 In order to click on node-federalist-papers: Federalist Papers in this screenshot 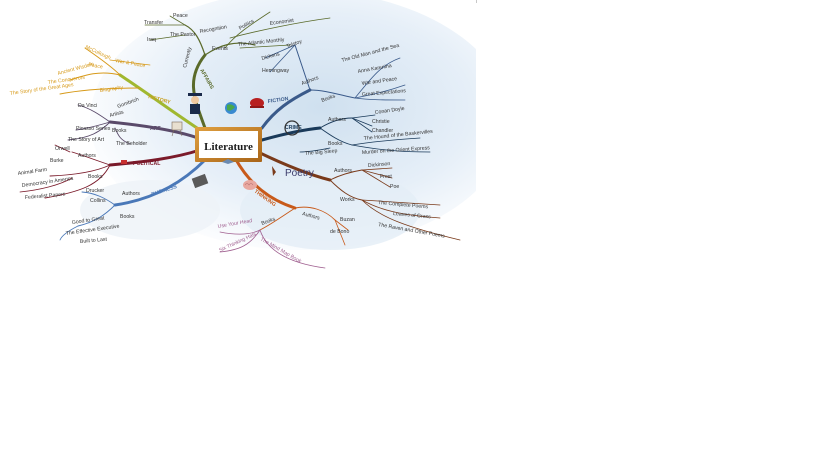, I will do `click(45, 196)`.